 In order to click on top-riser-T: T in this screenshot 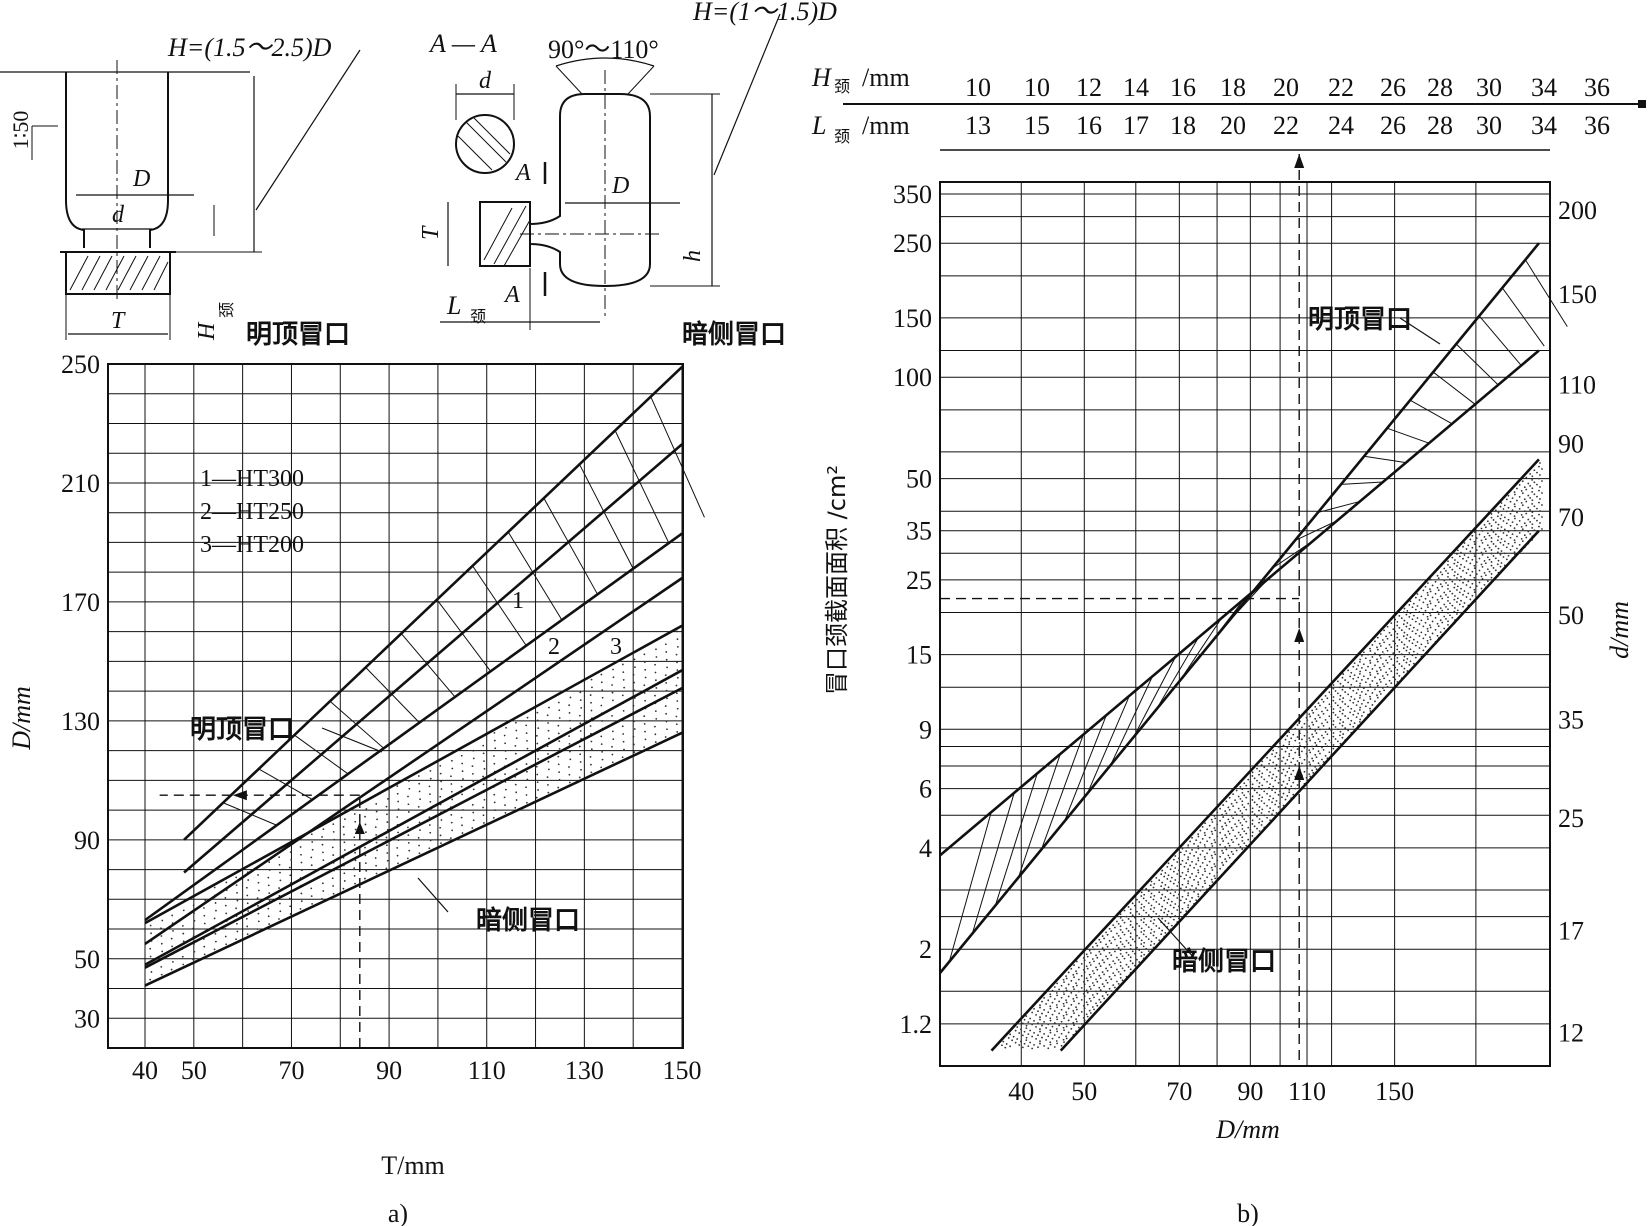, I will do `click(118, 321)`.